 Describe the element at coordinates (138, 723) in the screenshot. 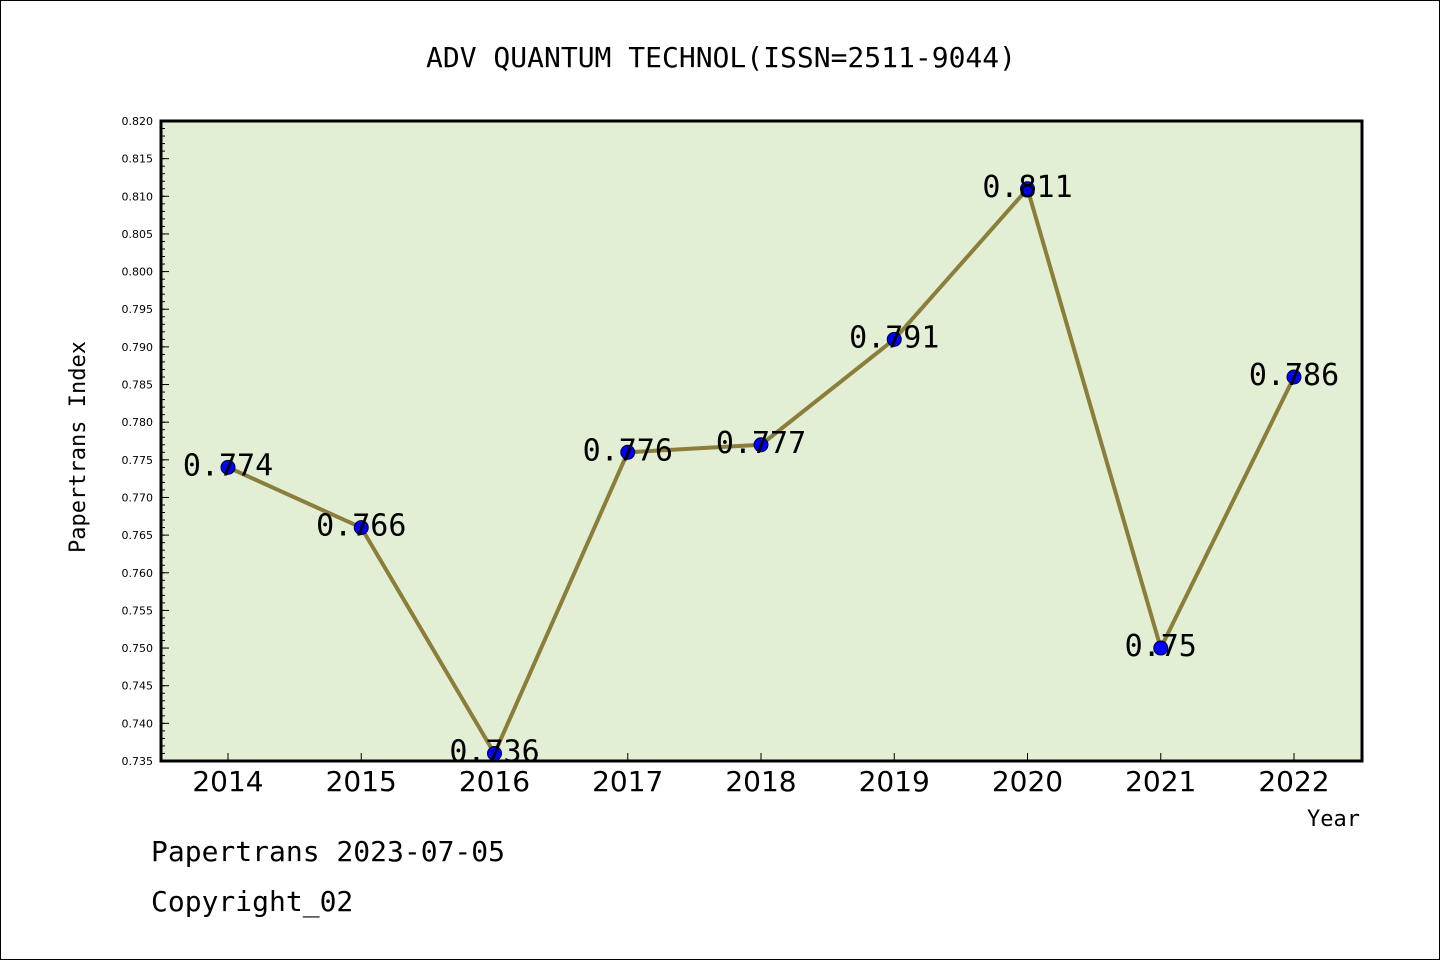

I see `y-tick-label: 0.740` at that location.